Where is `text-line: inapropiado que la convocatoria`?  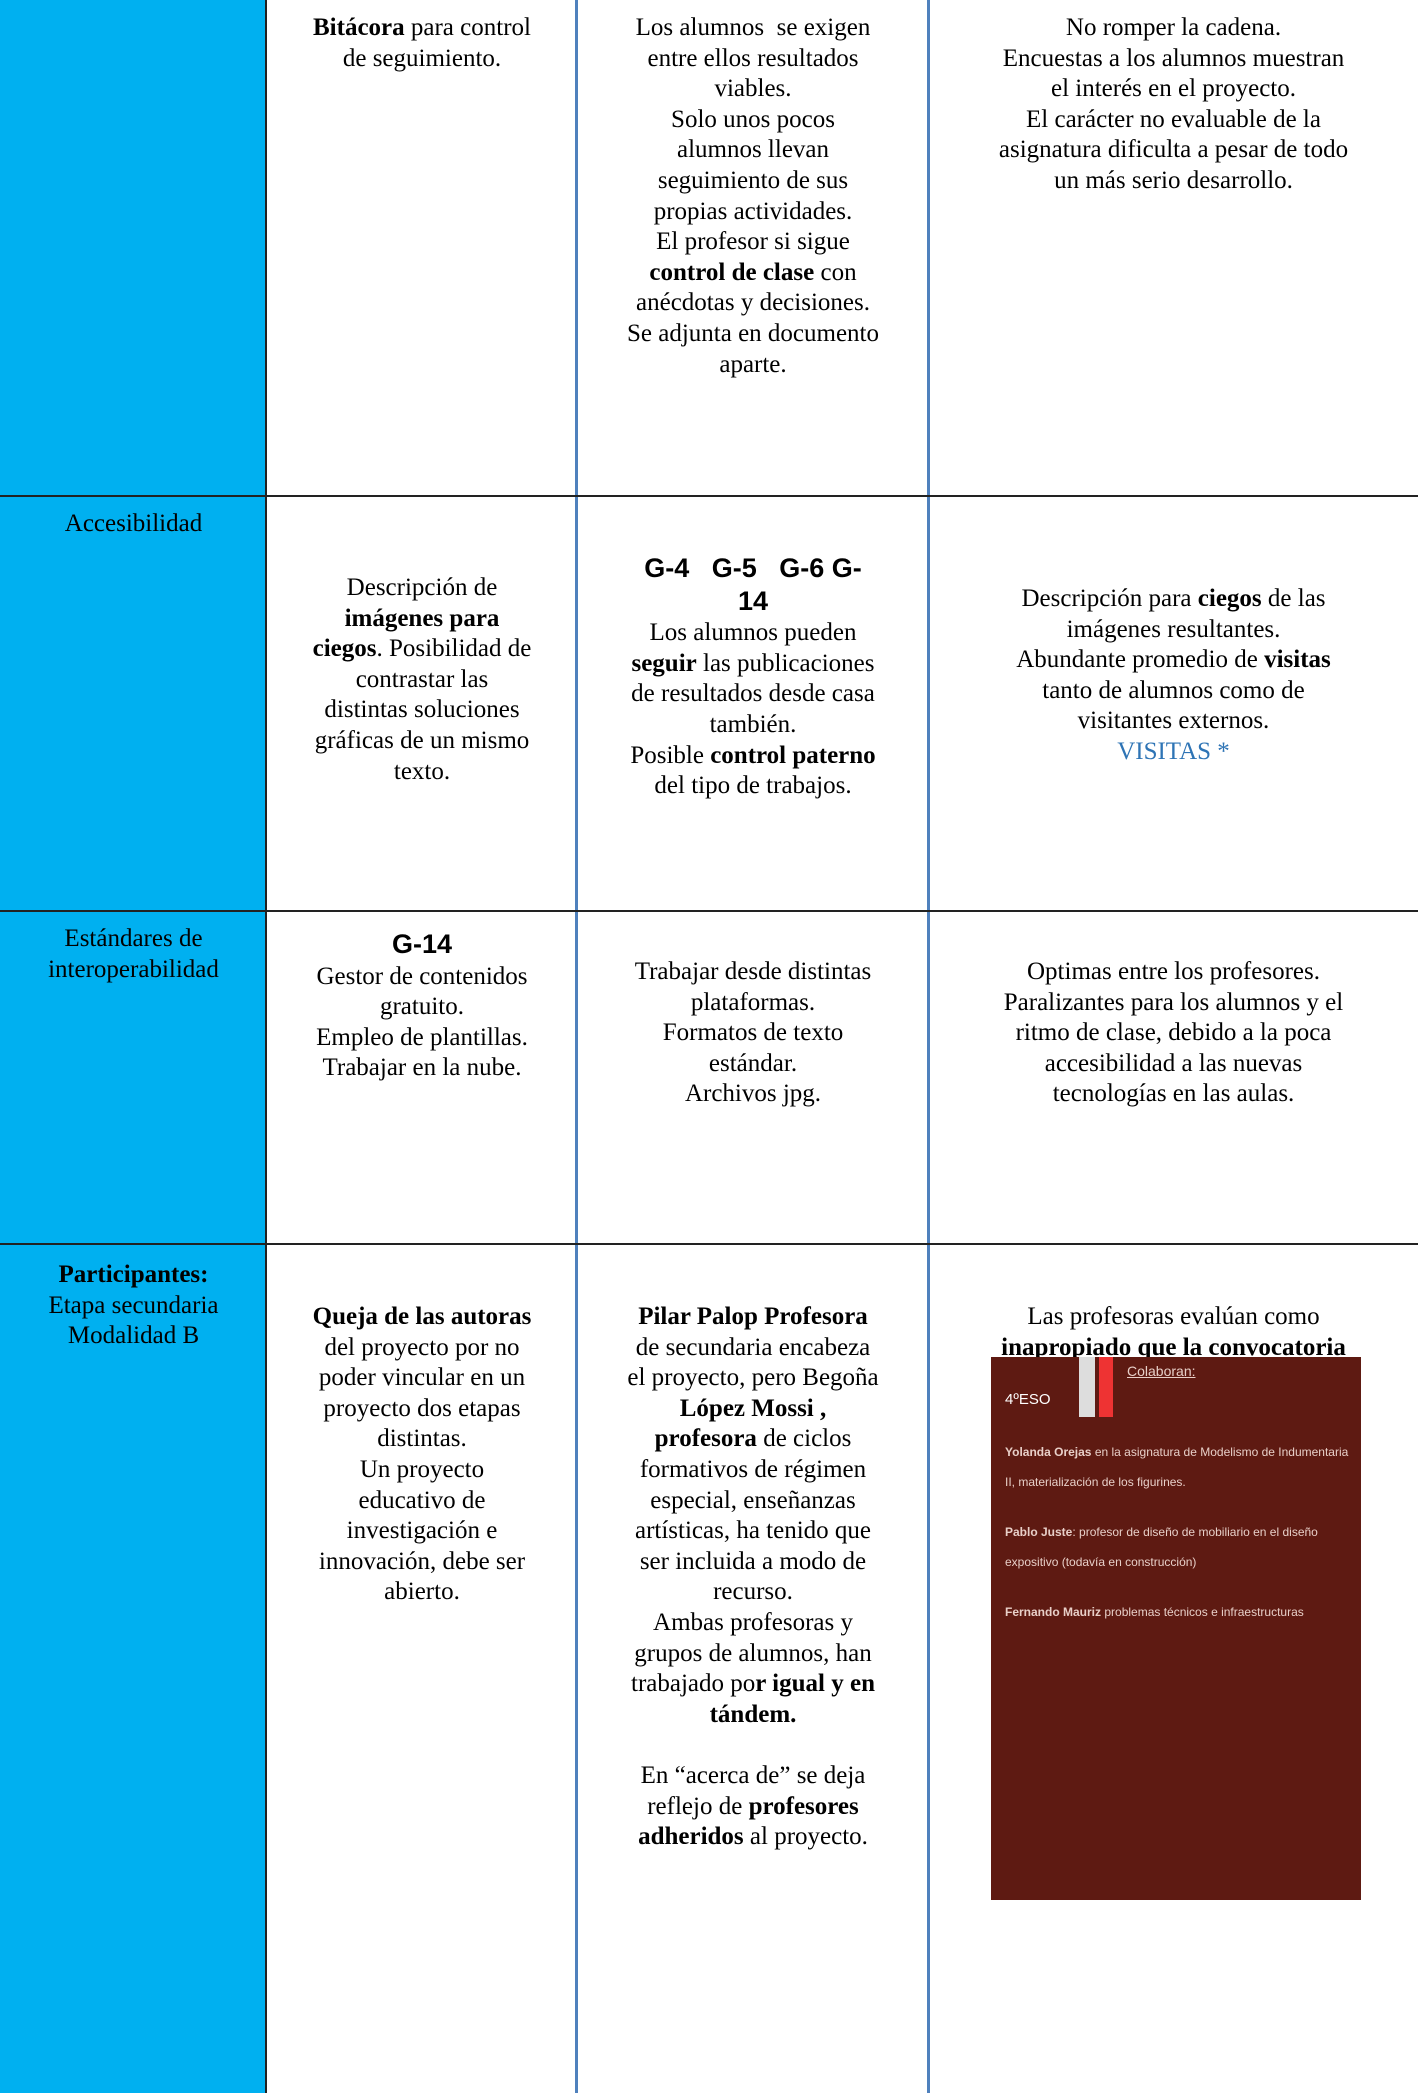 text-line: inapropiado que la convocatoria is located at coordinates (1173, 1348).